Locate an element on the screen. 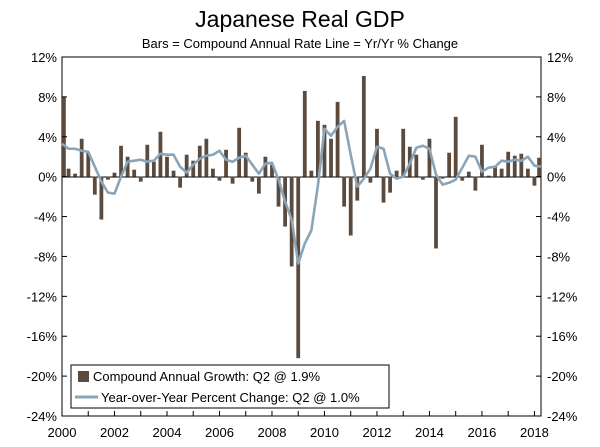 This screenshot has height=447, width=600. bar-2015Q1 is located at coordinates (455, 146).